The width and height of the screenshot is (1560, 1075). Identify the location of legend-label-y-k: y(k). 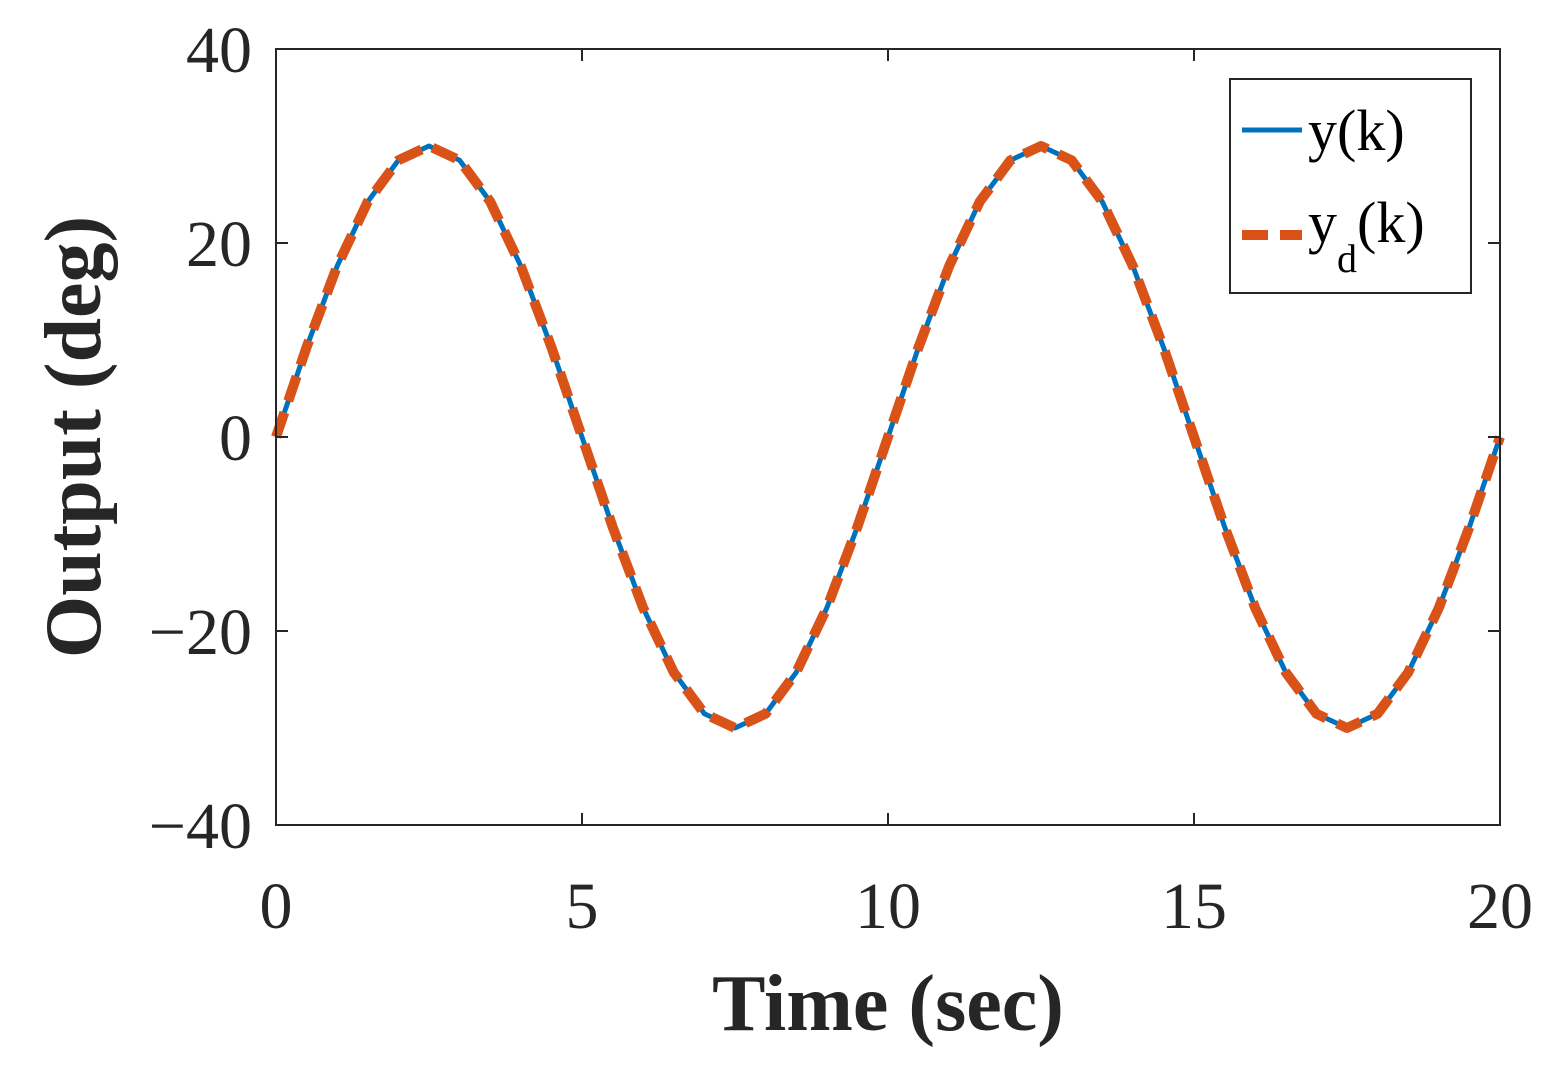
(1356, 130).